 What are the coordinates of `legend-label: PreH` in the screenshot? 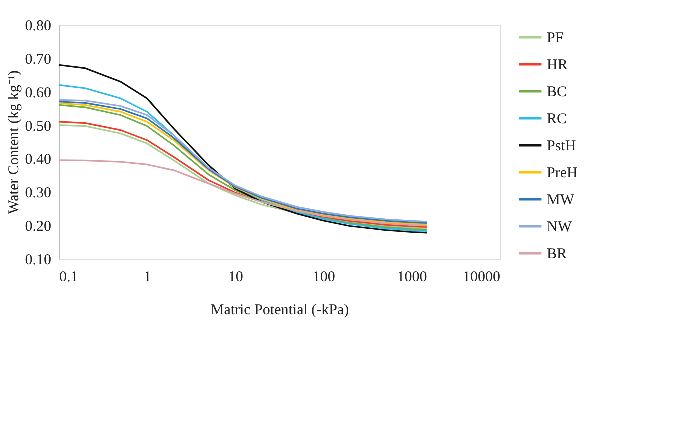 It's located at (562, 174).